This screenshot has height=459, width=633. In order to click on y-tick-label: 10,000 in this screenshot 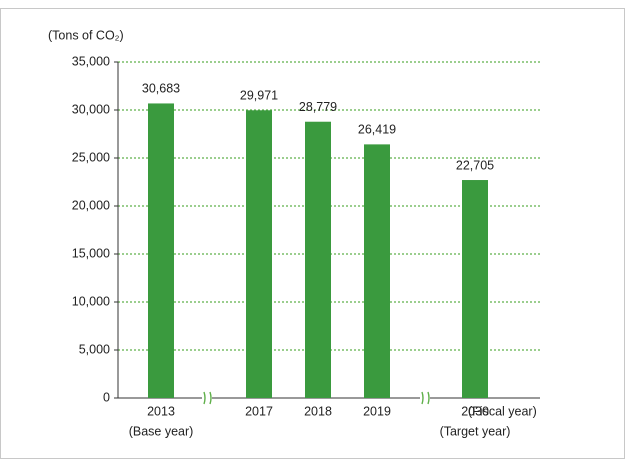, I will do `click(91, 301)`.